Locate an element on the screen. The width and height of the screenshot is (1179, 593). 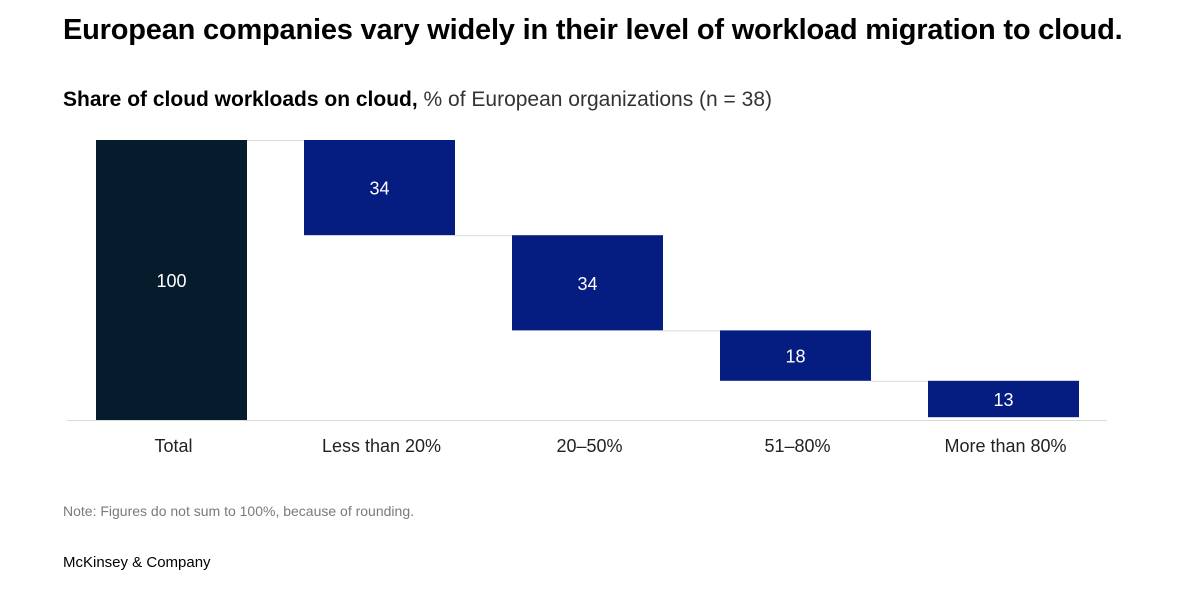
subtitle-rest: % of European organizations (n = 38) is located at coordinates (595, 99).